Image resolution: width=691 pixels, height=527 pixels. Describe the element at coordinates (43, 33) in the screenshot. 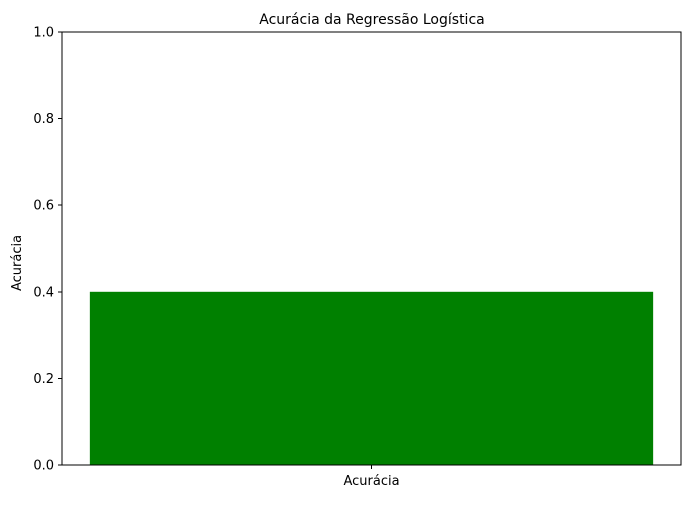

I see `y-tick-label-6: 1.0` at that location.